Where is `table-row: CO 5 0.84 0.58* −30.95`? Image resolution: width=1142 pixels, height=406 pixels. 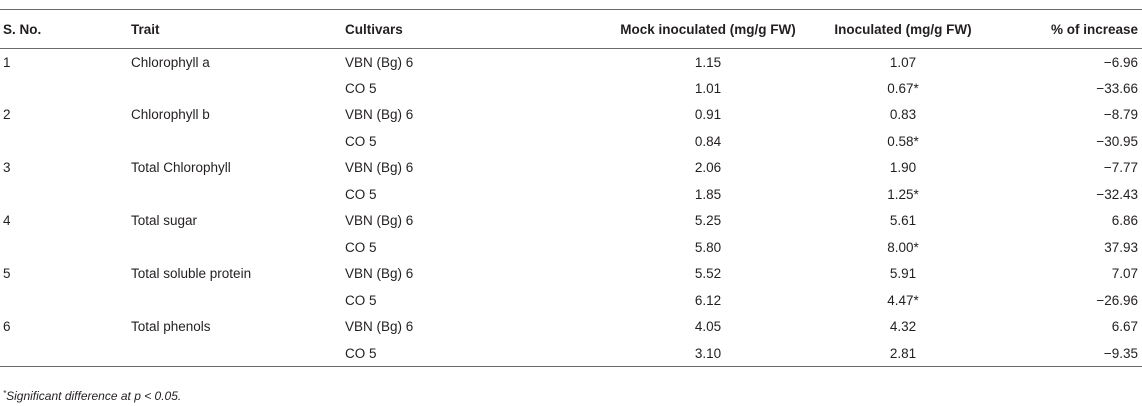
table-row: CO 5 0.84 0.58* −30.95 is located at coordinates (571, 141).